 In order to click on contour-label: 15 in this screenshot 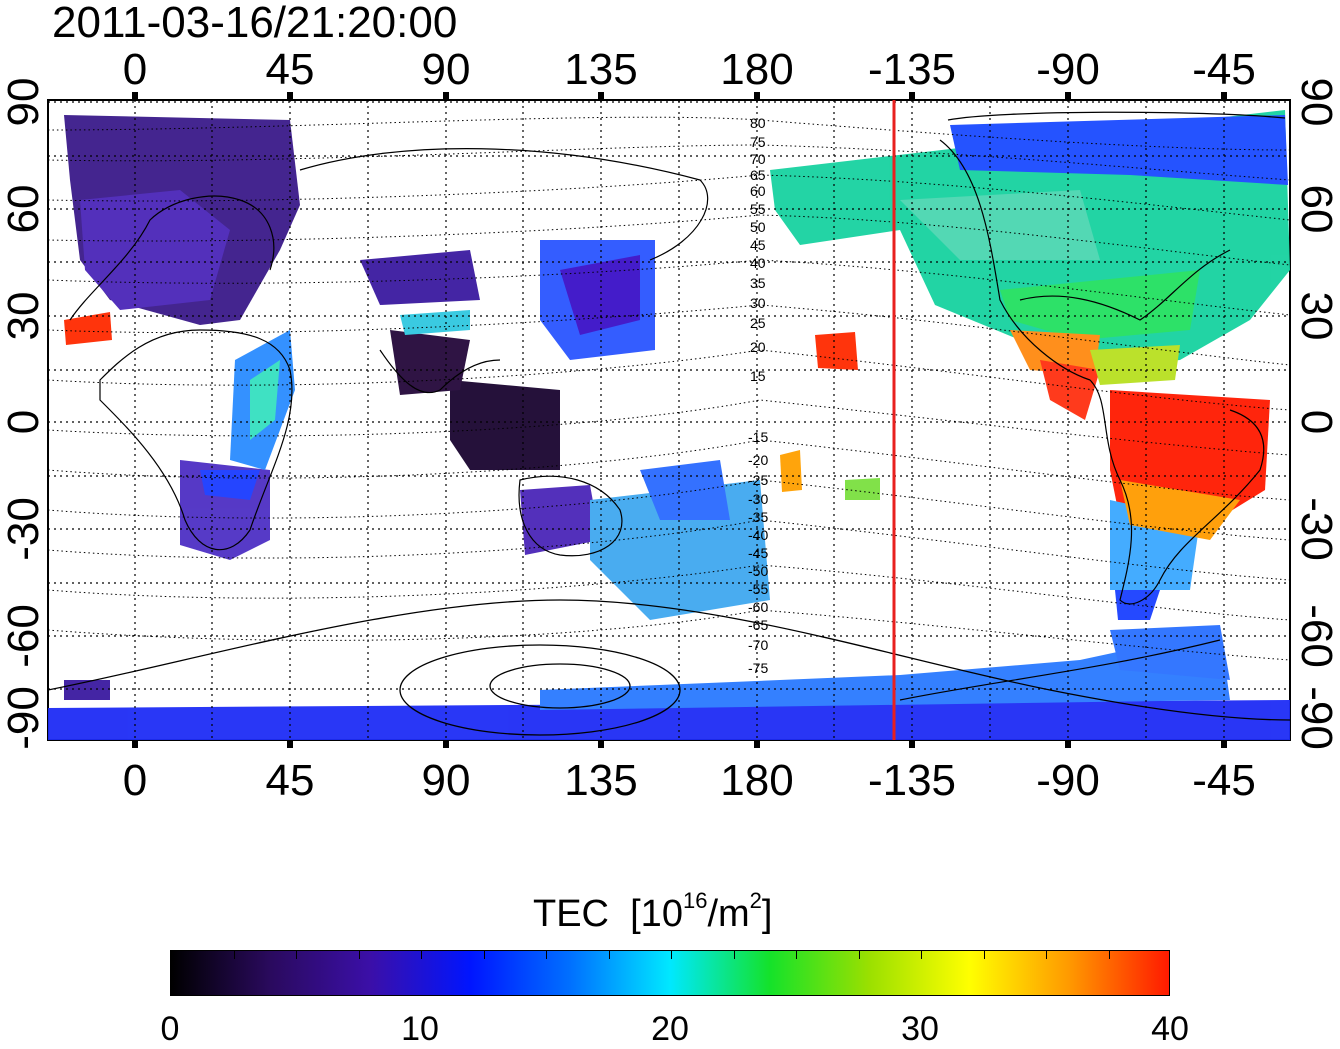, I will do `click(758, 376)`.